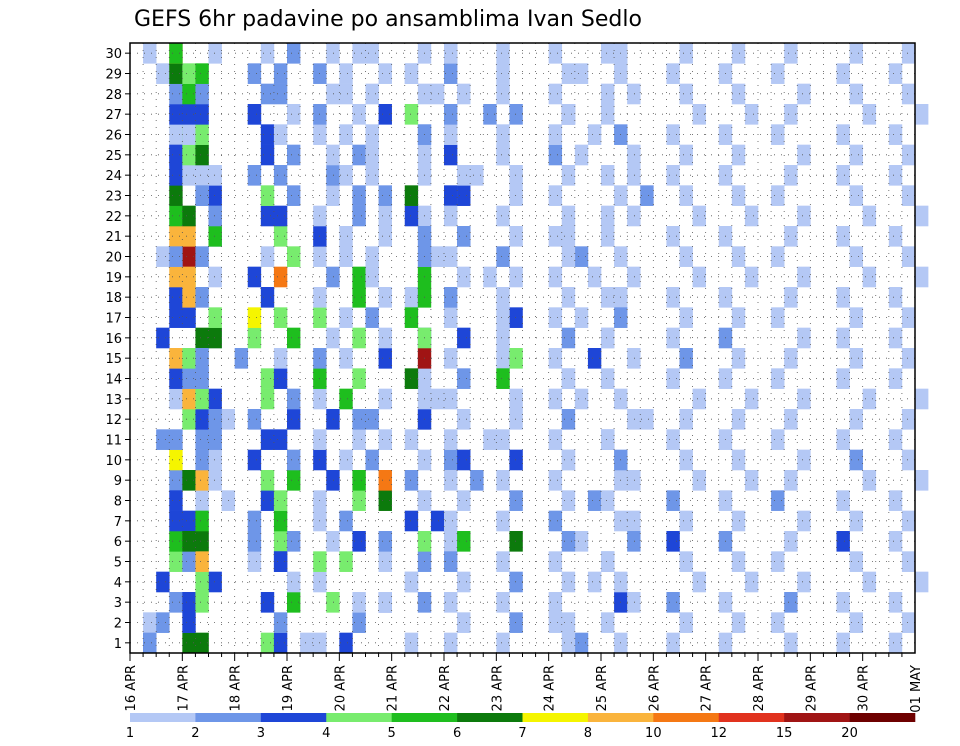  I want to click on legend-label: 6, so click(457, 733).